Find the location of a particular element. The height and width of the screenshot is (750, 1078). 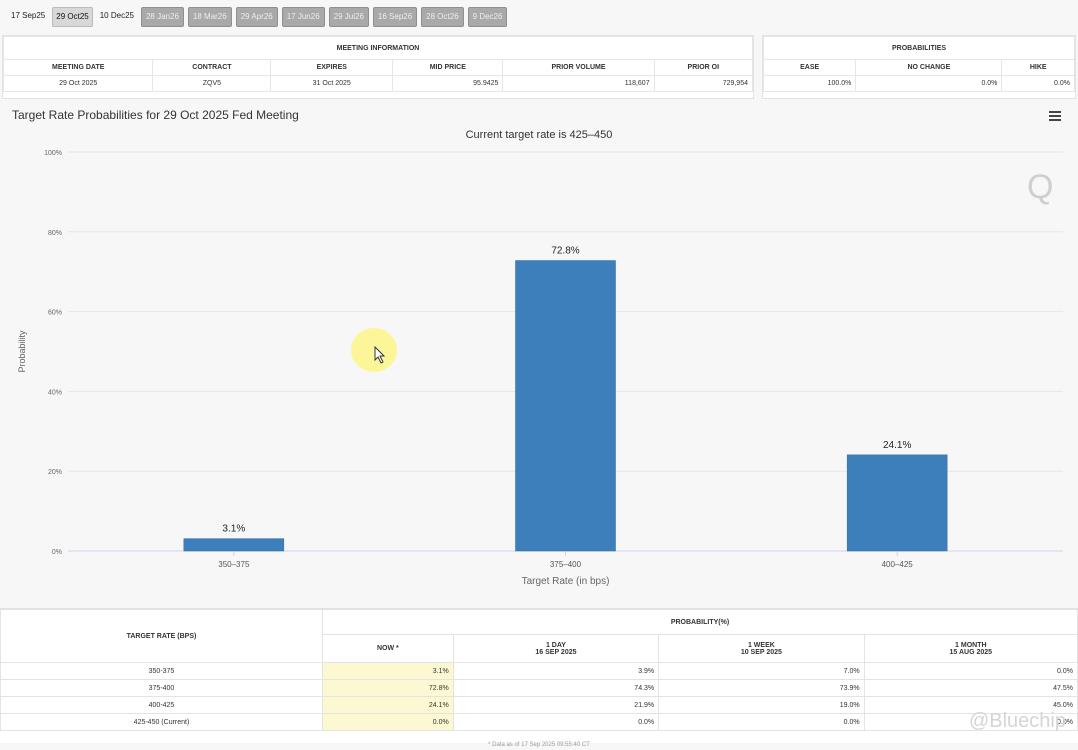

probabilities-cell: 100.0% is located at coordinates (809, 83).